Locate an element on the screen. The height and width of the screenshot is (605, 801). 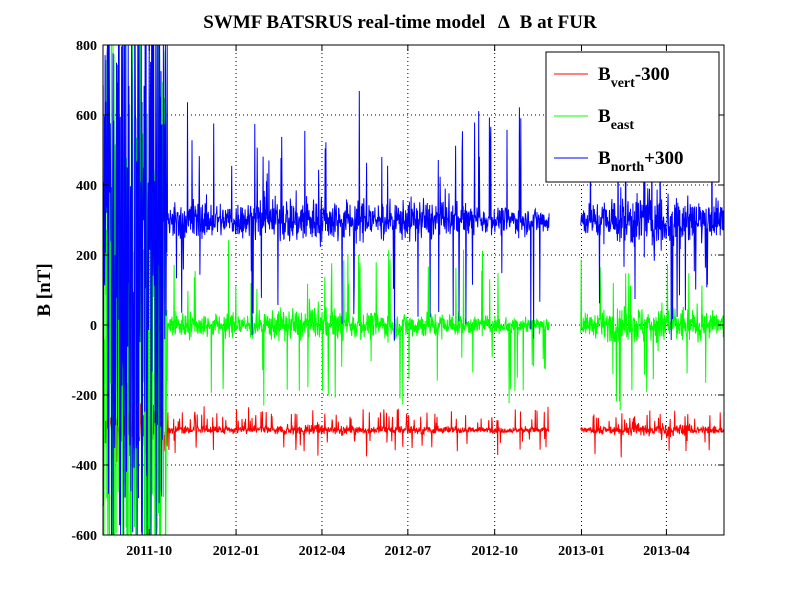
chart-title: SWMF BATSRUS real-time model Δ B at FUR is located at coordinates (400, 22).